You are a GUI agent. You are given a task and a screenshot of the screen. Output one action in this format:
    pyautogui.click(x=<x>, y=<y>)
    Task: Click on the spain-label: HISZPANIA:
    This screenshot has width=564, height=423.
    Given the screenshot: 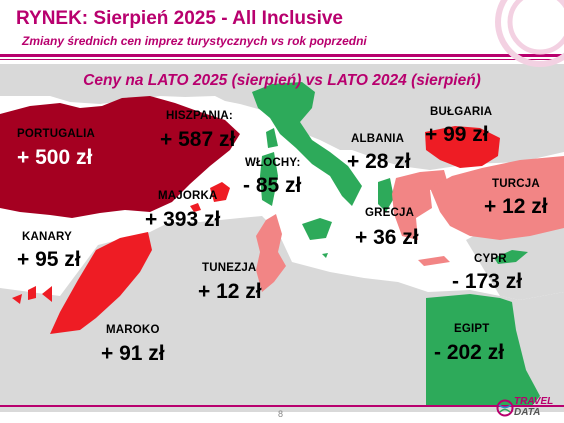 What is the action you would take?
    pyautogui.click(x=199, y=116)
    